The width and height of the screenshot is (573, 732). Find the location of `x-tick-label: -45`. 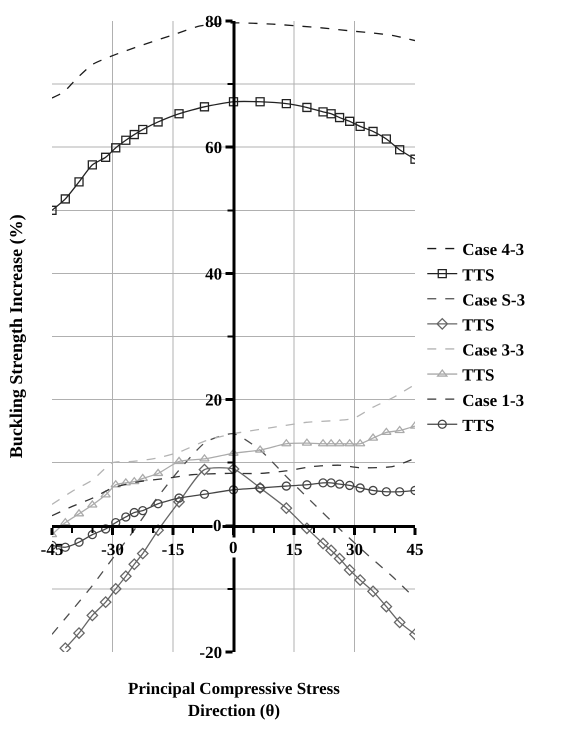

x-tick-label: -45 is located at coordinates (52, 550).